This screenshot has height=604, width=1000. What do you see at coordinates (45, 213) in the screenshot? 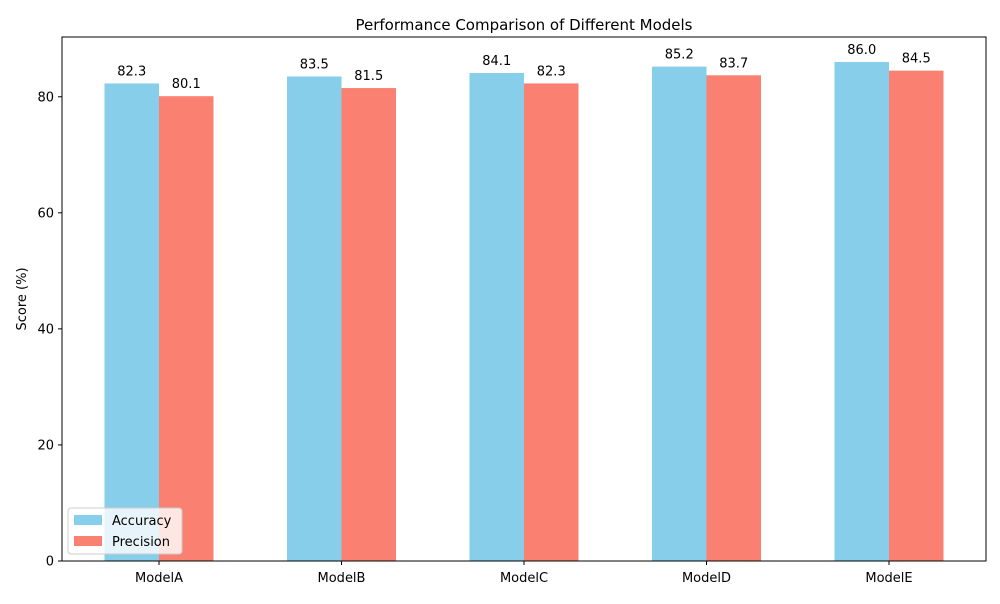
I see `y-tick-label: 60` at bounding box center [45, 213].